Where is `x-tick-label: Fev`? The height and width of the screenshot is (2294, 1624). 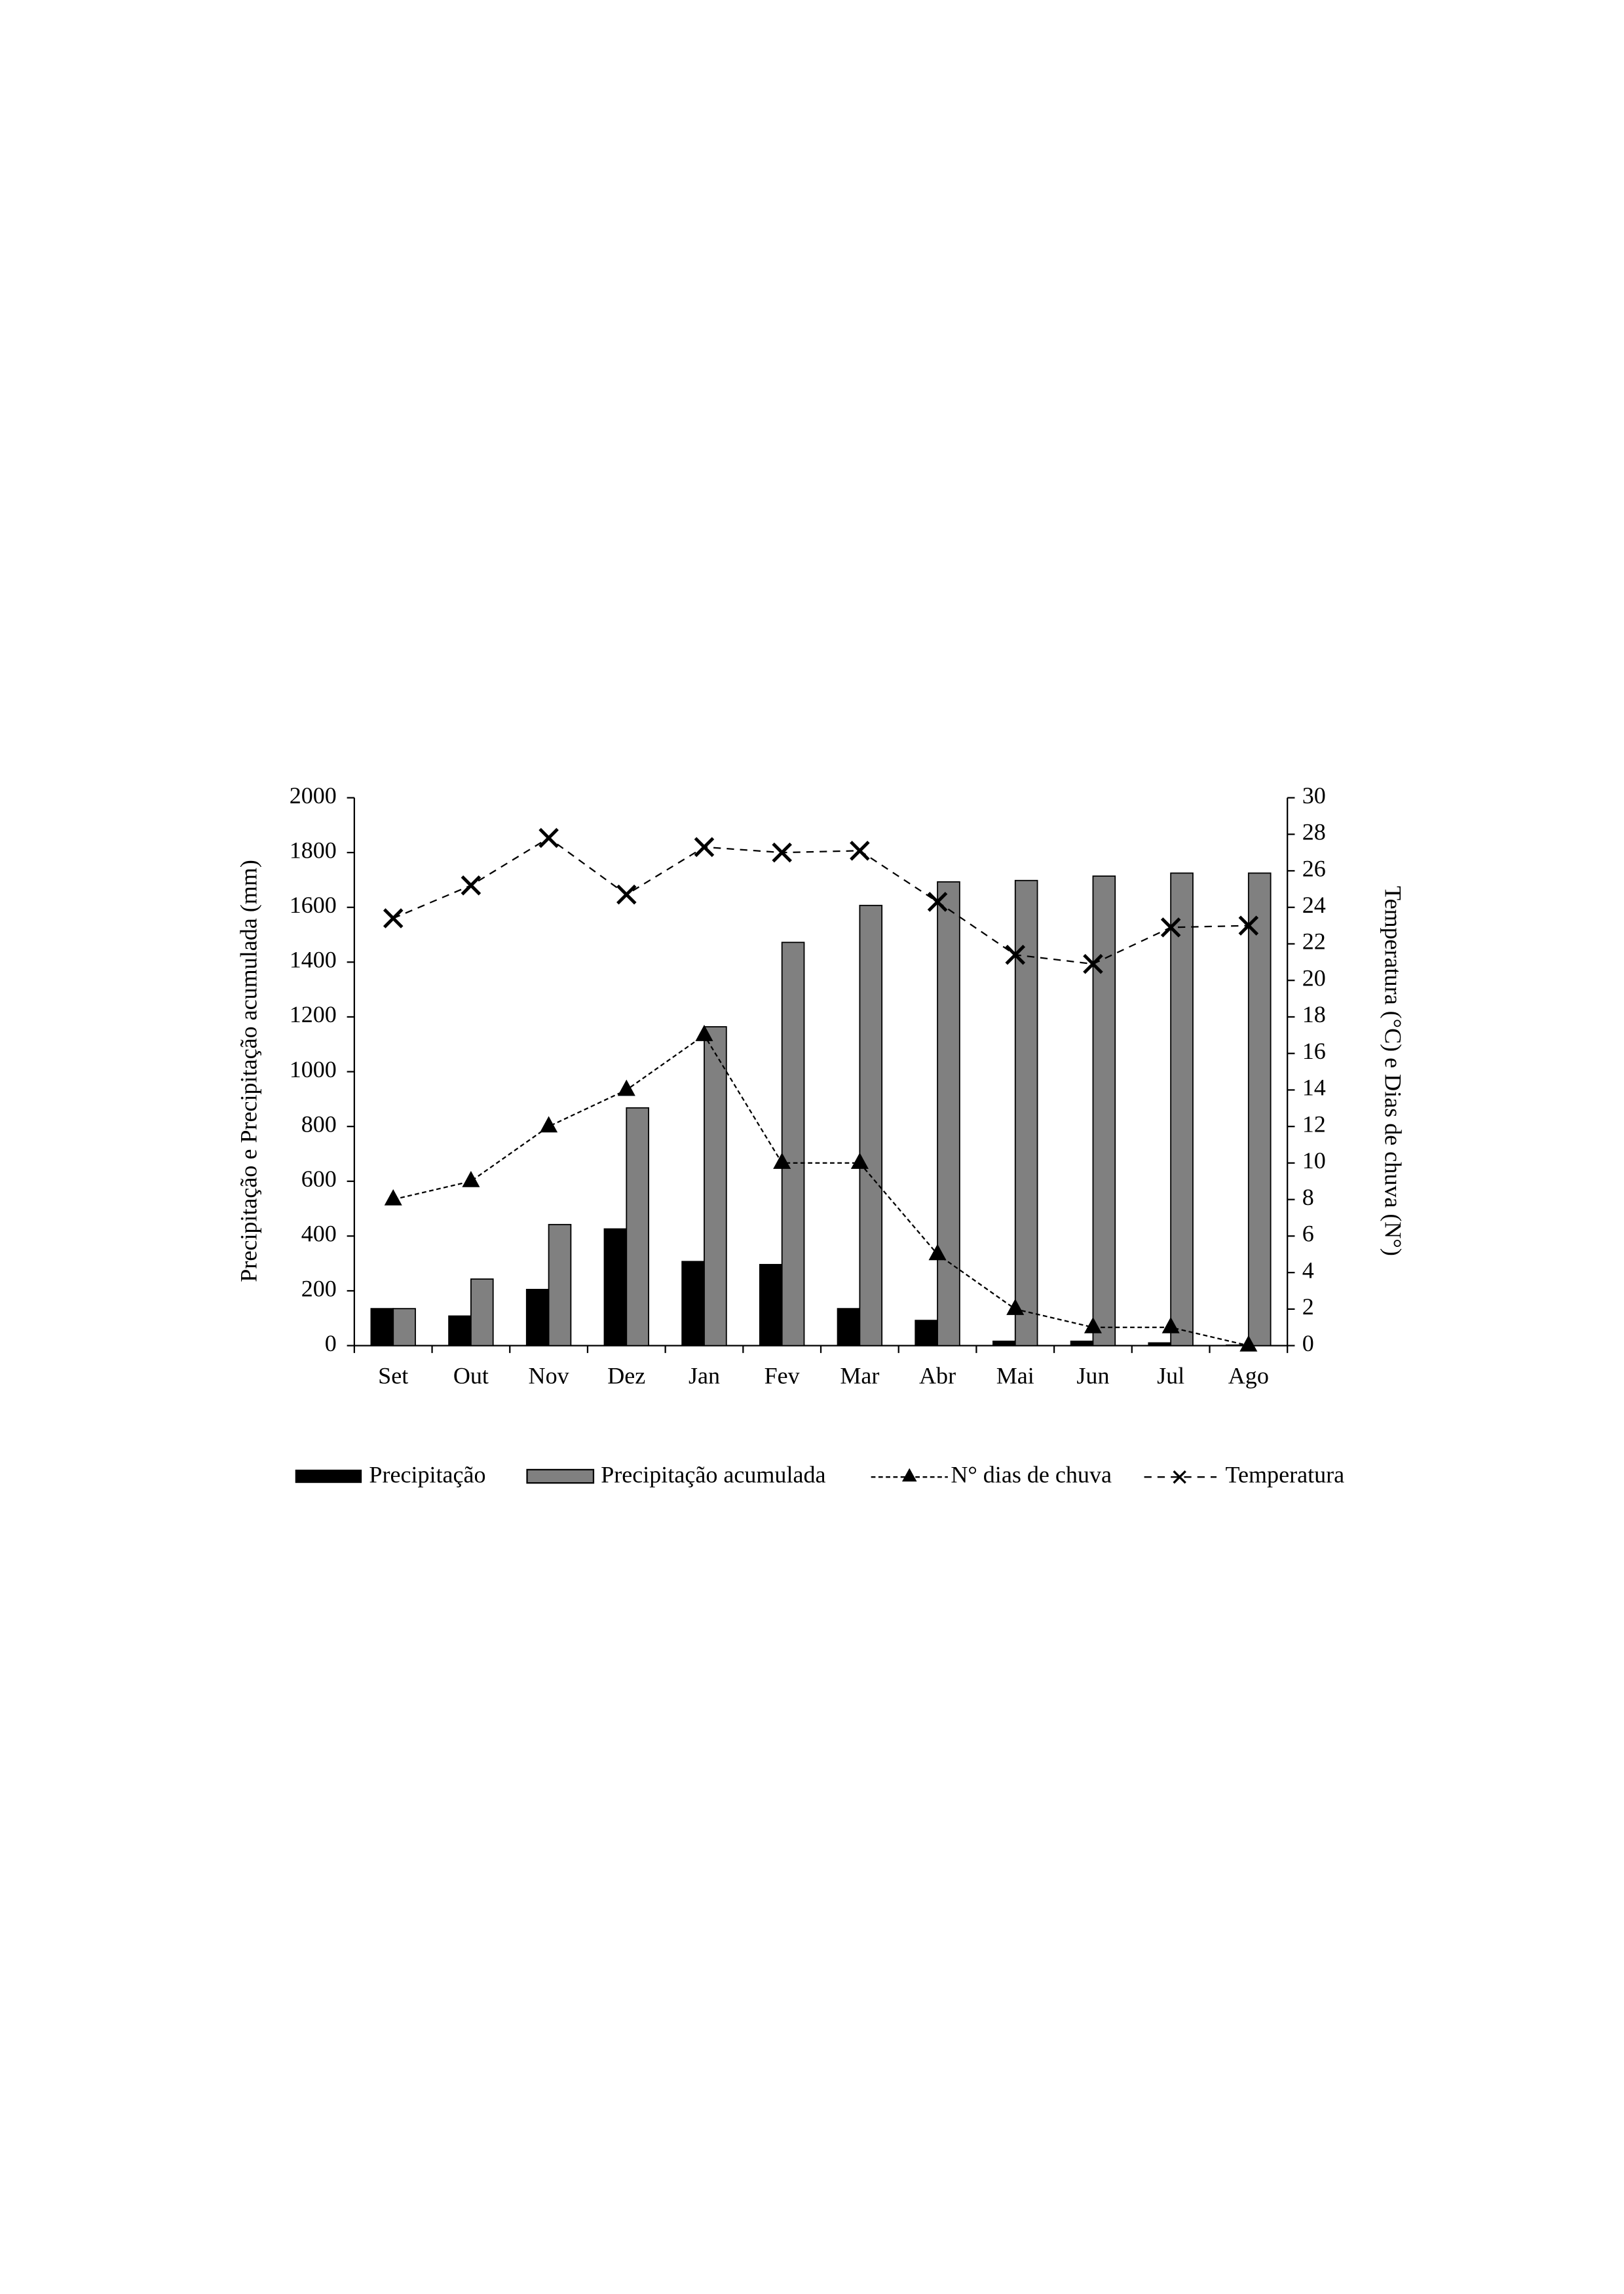 x-tick-label: Fev is located at coordinates (783, 1375).